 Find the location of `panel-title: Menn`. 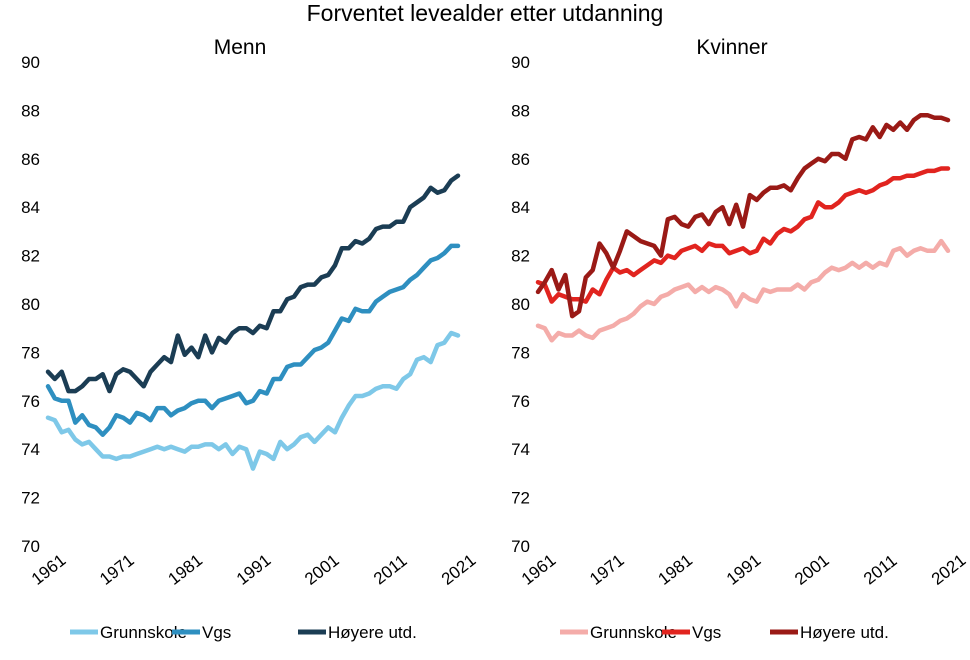

panel-title: Menn is located at coordinates (240, 47).